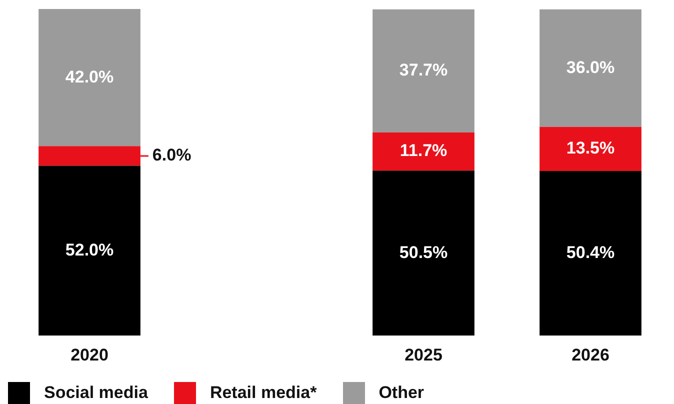 Image resolution: width=674 pixels, height=404 pixels. I want to click on data-label: 11.7%, so click(424, 150).